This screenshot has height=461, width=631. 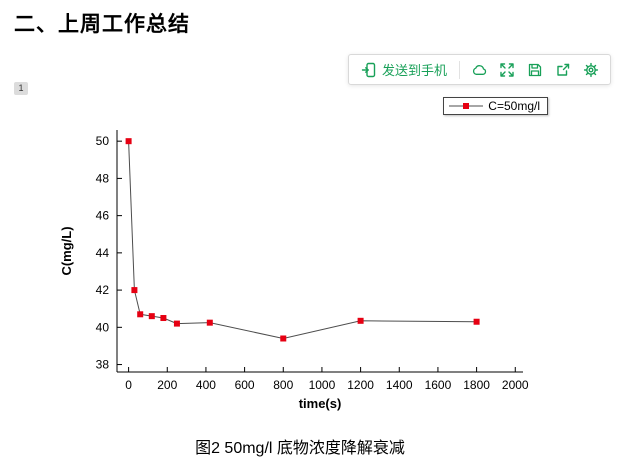 What do you see at coordinates (103, 216) in the screenshot?
I see `svg-text: 46` at bounding box center [103, 216].